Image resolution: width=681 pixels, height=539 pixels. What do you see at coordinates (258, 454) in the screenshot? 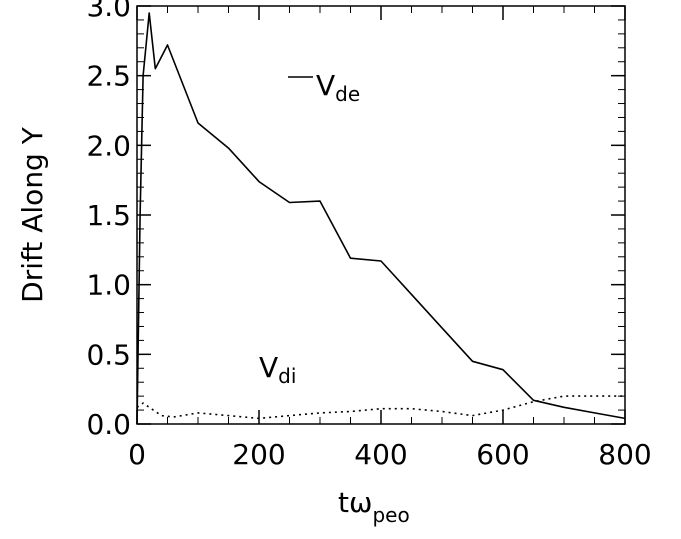
I see `x-tick-label: 200` at bounding box center [258, 454].